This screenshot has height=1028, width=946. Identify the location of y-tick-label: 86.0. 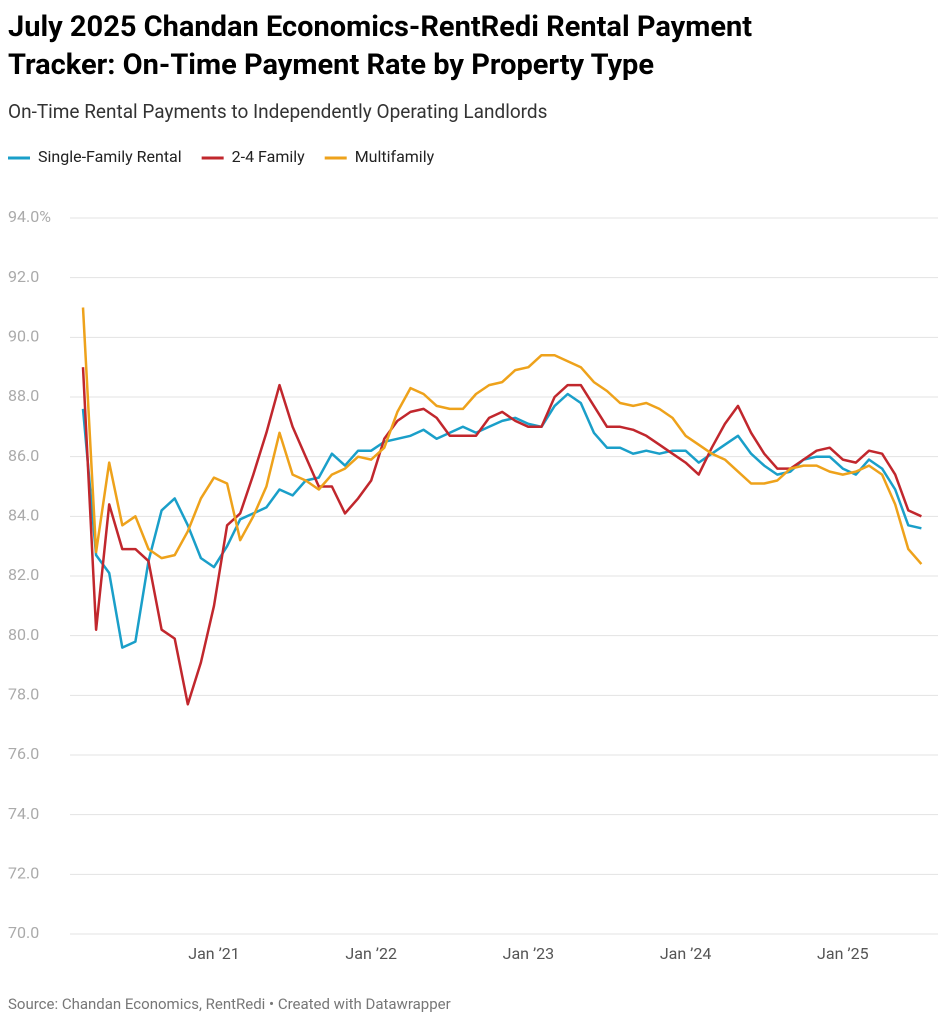
(23, 455).